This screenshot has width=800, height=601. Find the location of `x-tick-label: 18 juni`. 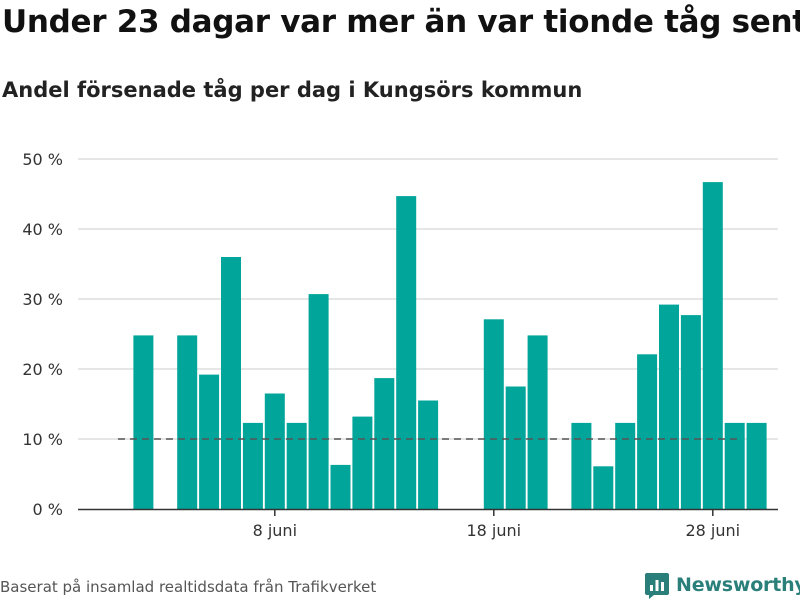

x-tick-label: 18 juni is located at coordinates (493, 530).